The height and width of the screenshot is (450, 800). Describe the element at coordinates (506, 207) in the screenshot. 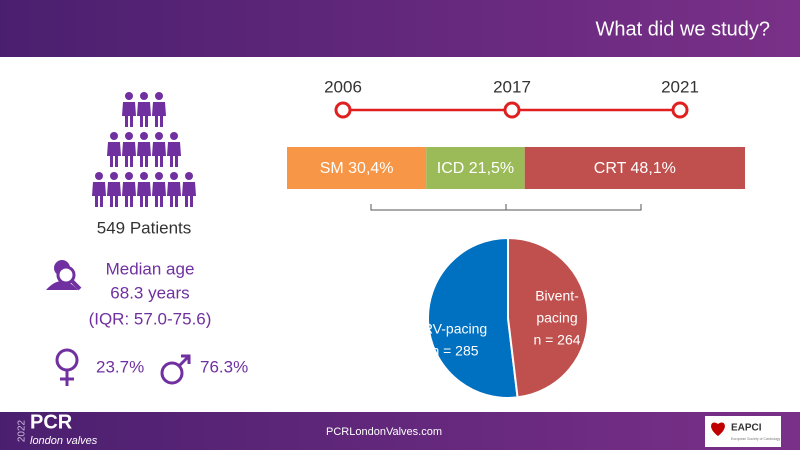

I see `bracket` at that location.